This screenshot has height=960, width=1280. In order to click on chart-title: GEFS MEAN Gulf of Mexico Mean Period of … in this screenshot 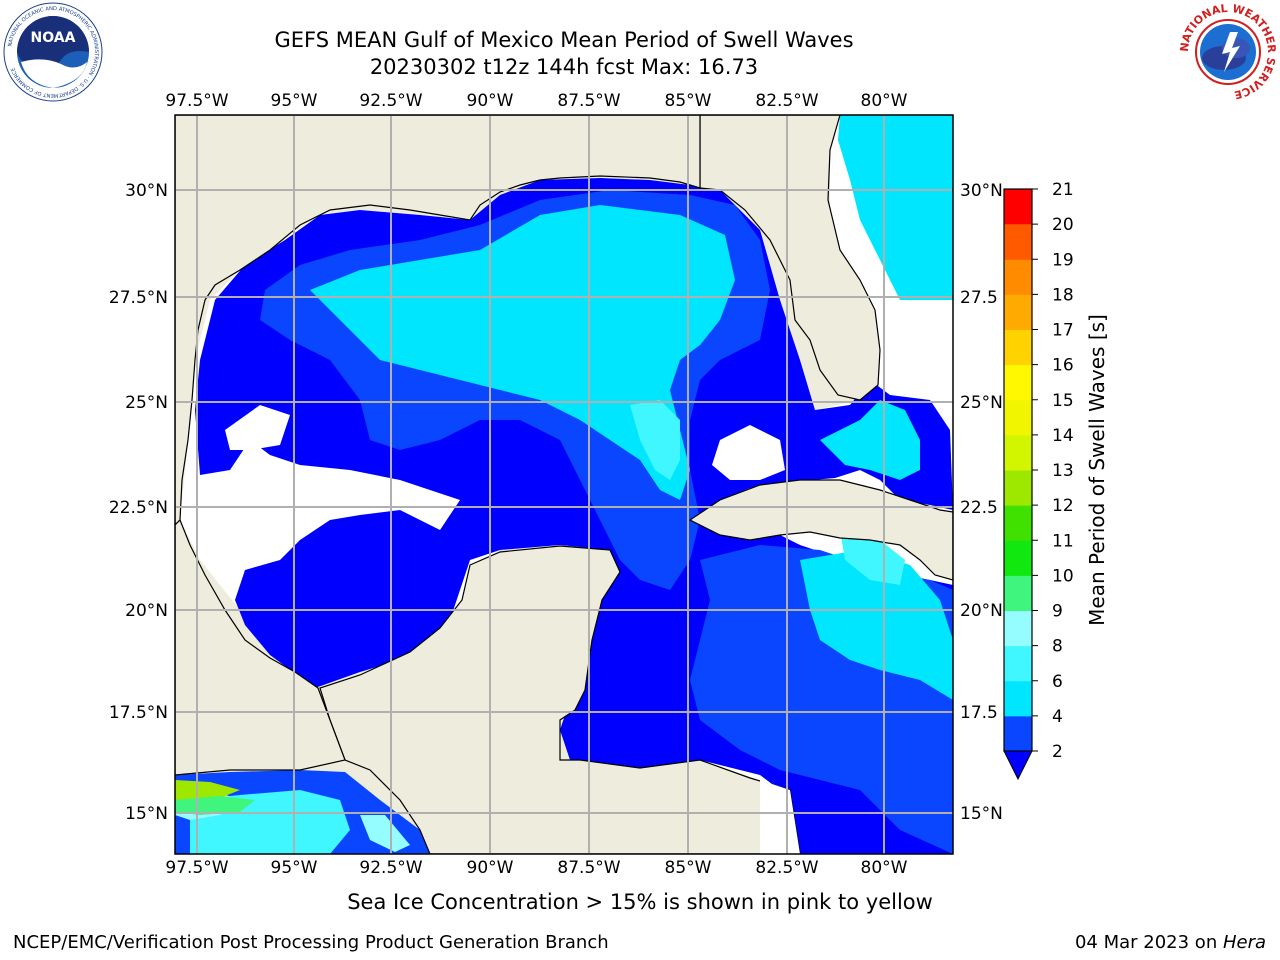, I will do `click(564, 40)`.